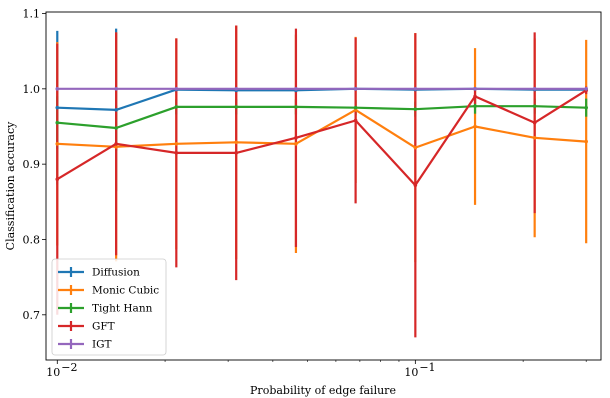 This screenshot has width=610, height=398. I want to click on y-axis-label: Classification accuracy, so click(10, 185).